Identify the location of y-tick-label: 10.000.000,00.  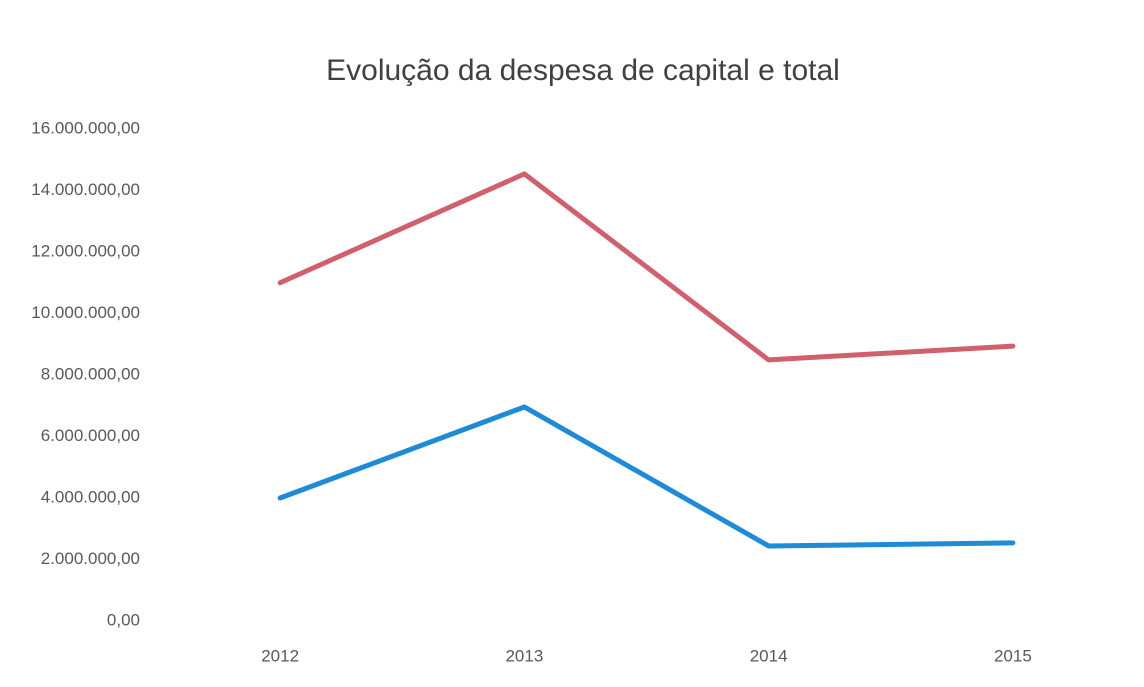
(85, 312).